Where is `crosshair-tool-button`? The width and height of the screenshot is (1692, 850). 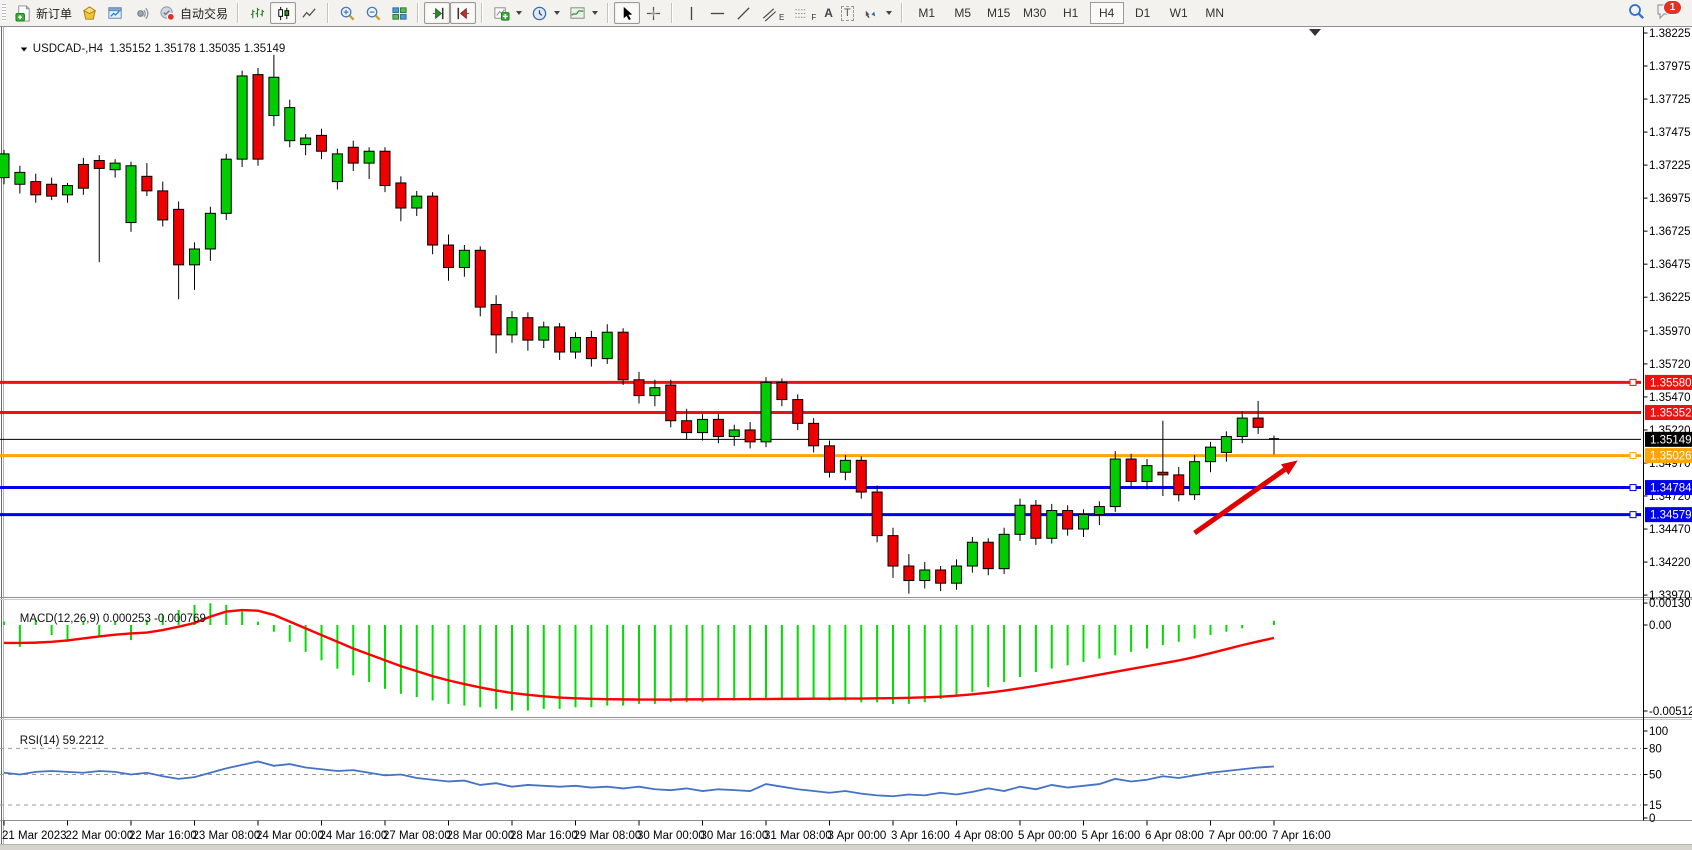 crosshair-tool-button is located at coordinates (653, 13).